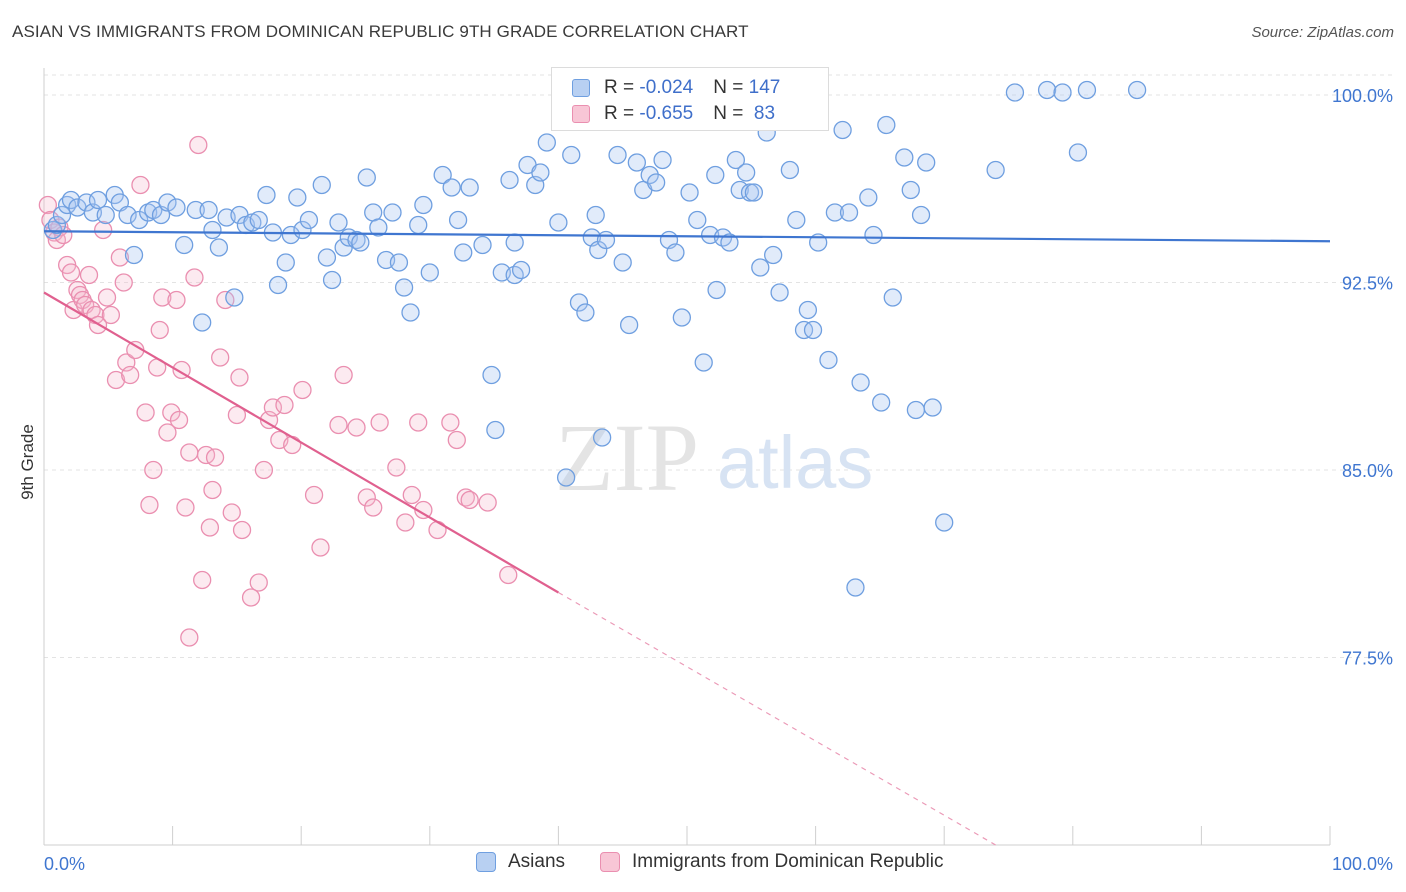  What do you see at coordinates (64, 864) in the screenshot?
I see `x-tick-label: 0.0%` at bounding box center [64, 864].